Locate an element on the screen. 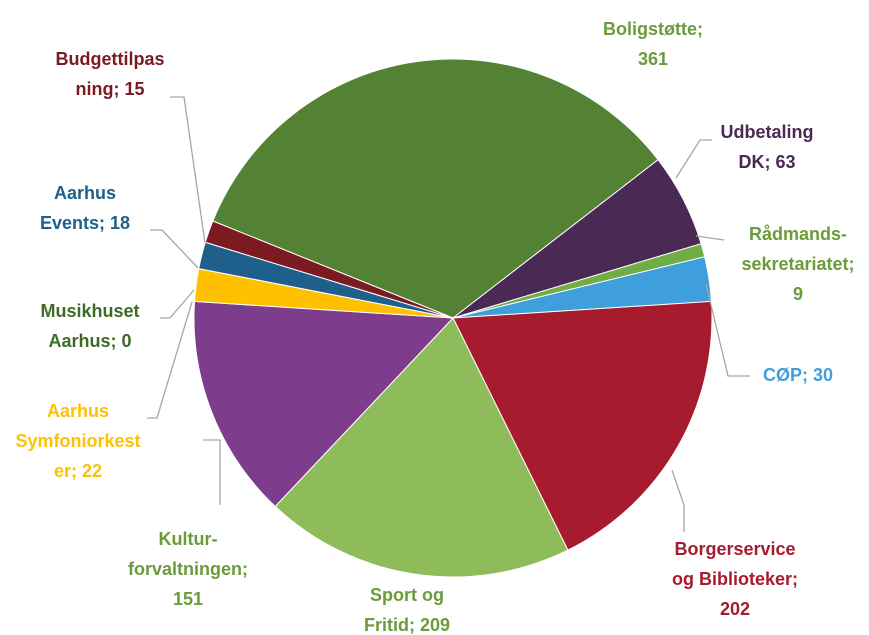 The image size is (869, 635). data-label: er; 22 is located at coordinates (78, 471).